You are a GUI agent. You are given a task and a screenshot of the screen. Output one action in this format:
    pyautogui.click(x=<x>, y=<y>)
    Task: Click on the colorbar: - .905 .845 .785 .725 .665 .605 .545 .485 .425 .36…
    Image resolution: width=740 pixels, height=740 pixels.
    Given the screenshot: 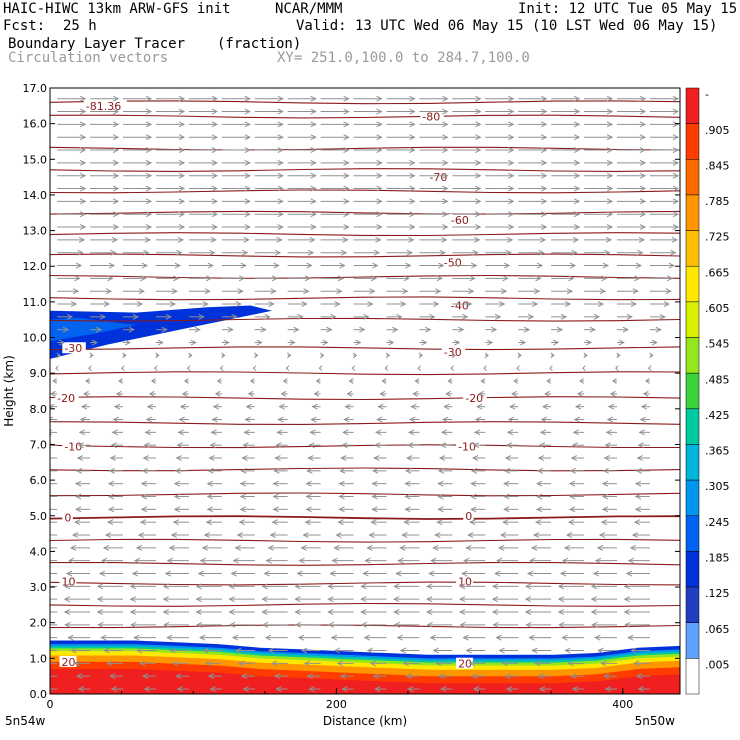 What is the action you would take?
    pyautogui.click(x=707, y=391)
    